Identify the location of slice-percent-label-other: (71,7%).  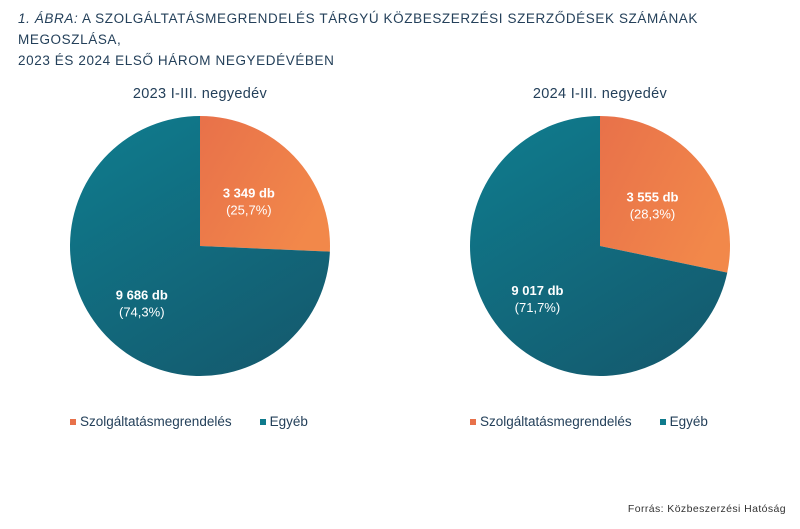
(538, 307).